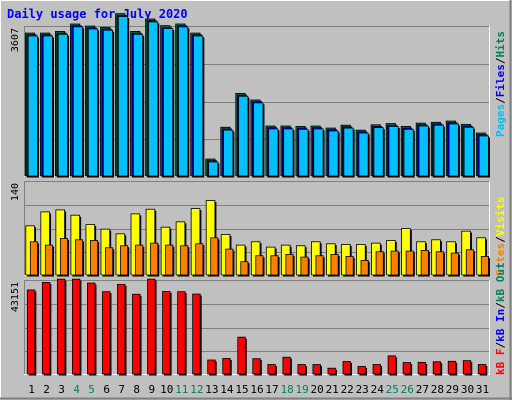  What do you see at coordinates (31, 389) in the screenshot?
I see `day-label: 1` at bounding box center [31, 389].